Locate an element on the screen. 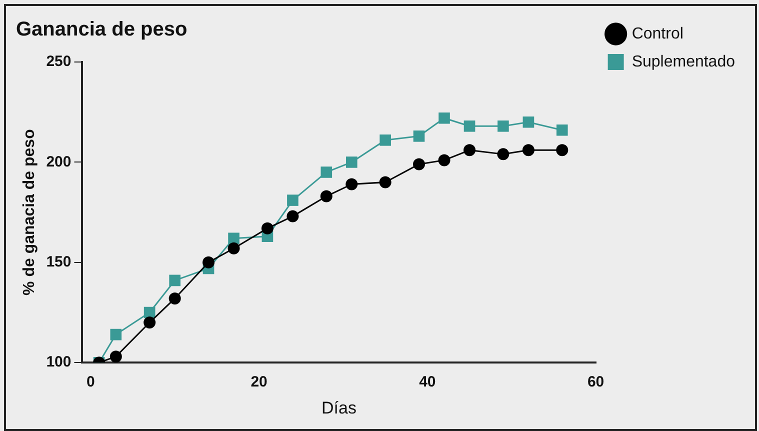 The width and height of the screenshot is (759, 431). legend-label: Control is located at coordinates (658, 33).